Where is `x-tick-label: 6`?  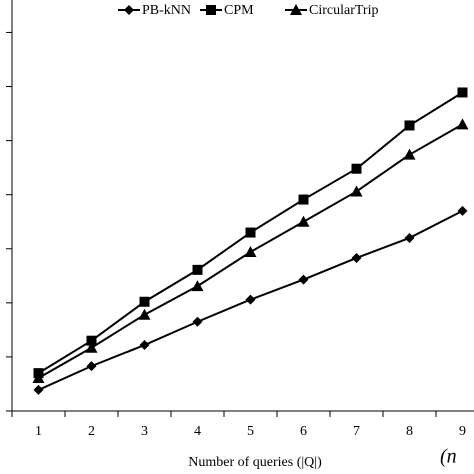
x-tick-label: 6 is located at coordinates (303, 431).